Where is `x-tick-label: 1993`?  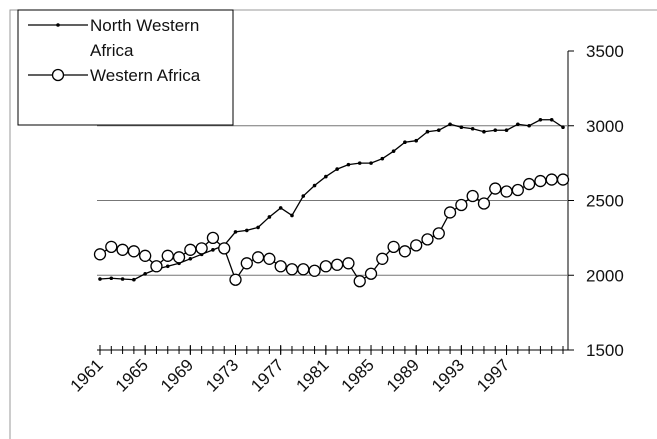
x-tick-label: 1993 is located at coordinates (448, 375).